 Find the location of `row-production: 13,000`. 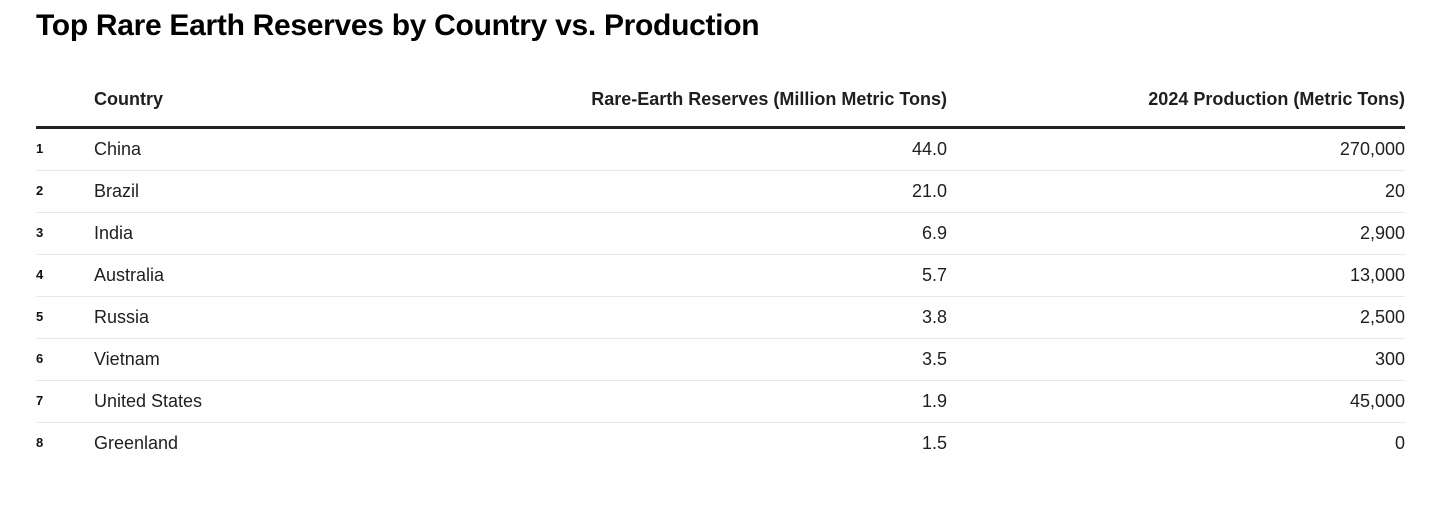

row-production: 13,000 is located at coordinates (1176, 275).